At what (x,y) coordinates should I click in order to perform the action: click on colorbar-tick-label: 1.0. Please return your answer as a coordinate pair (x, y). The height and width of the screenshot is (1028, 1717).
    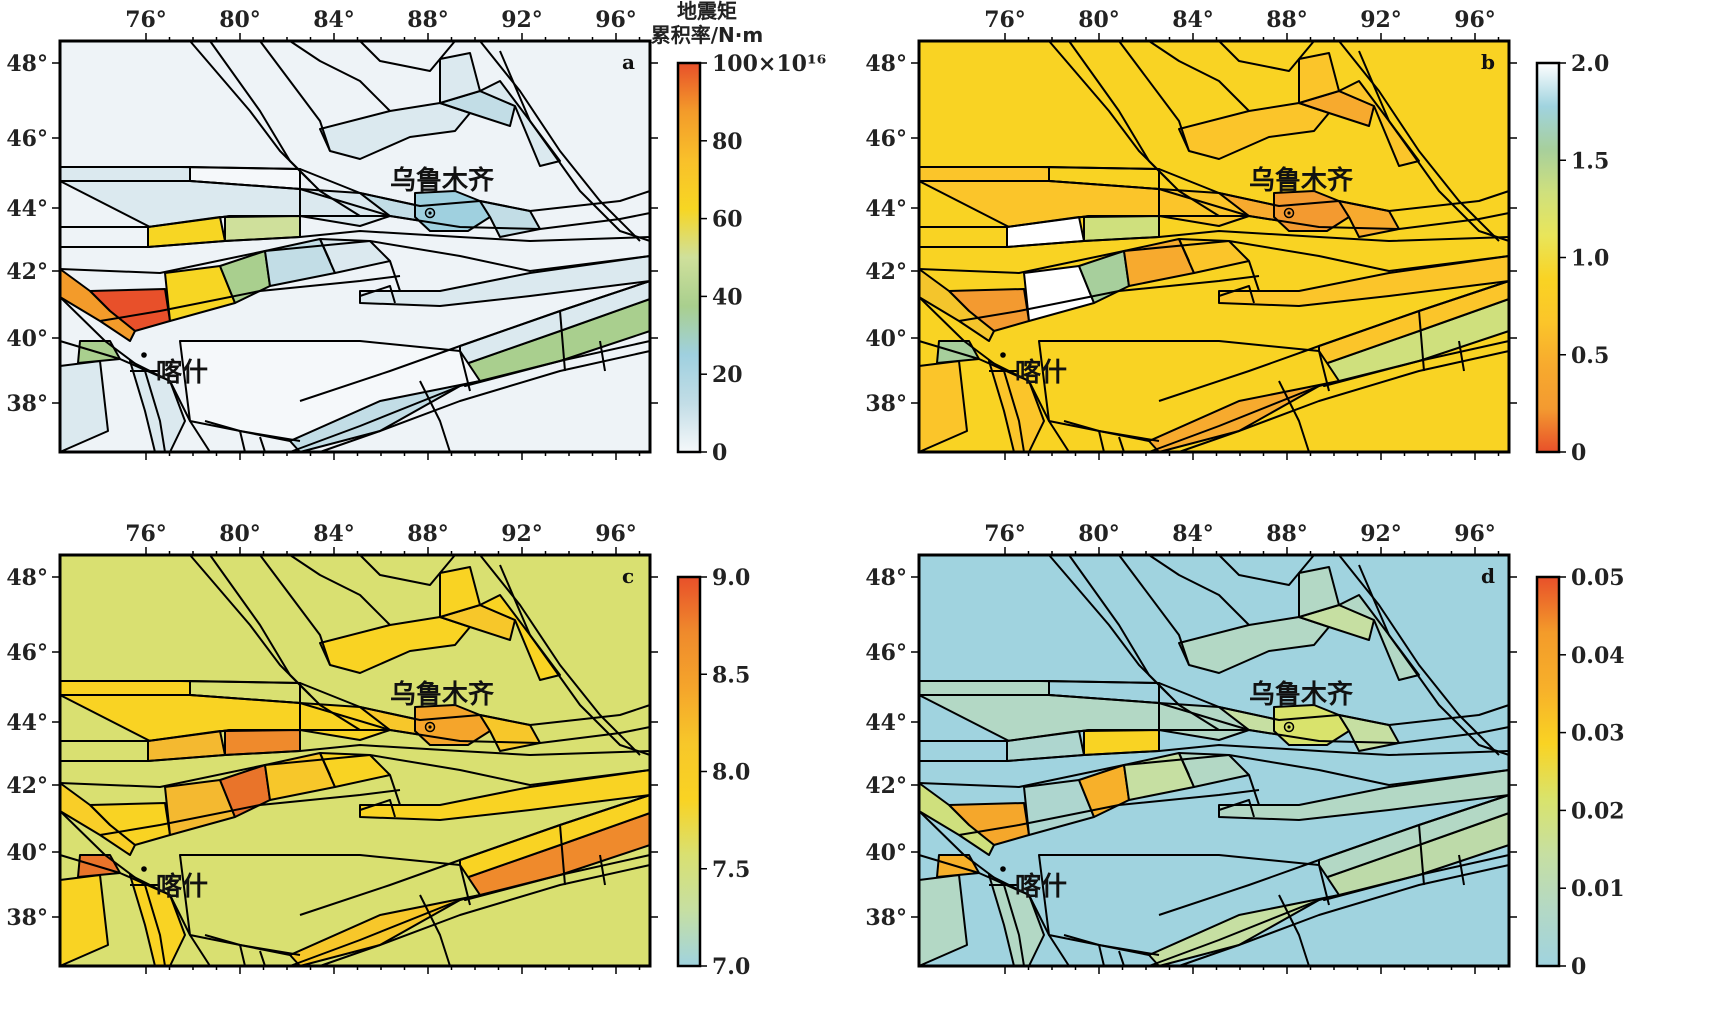
    Looking at the image, I should click on (1590, 259).